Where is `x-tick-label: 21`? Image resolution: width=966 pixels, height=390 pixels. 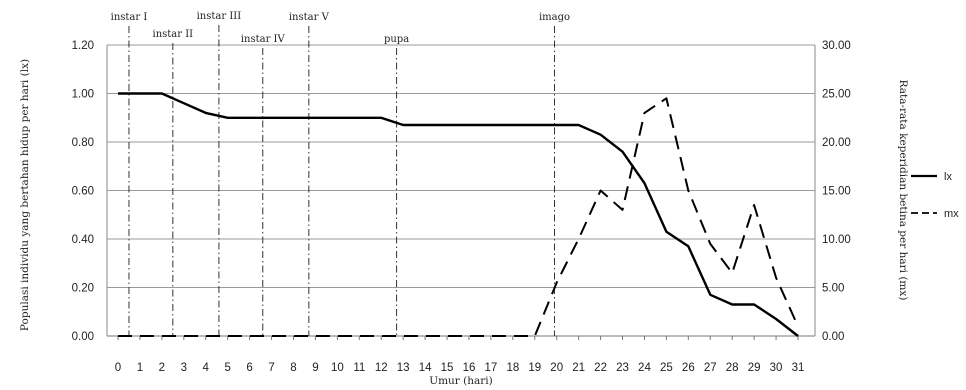
x-tick-label: 21 is located at coordinates (578, 368).